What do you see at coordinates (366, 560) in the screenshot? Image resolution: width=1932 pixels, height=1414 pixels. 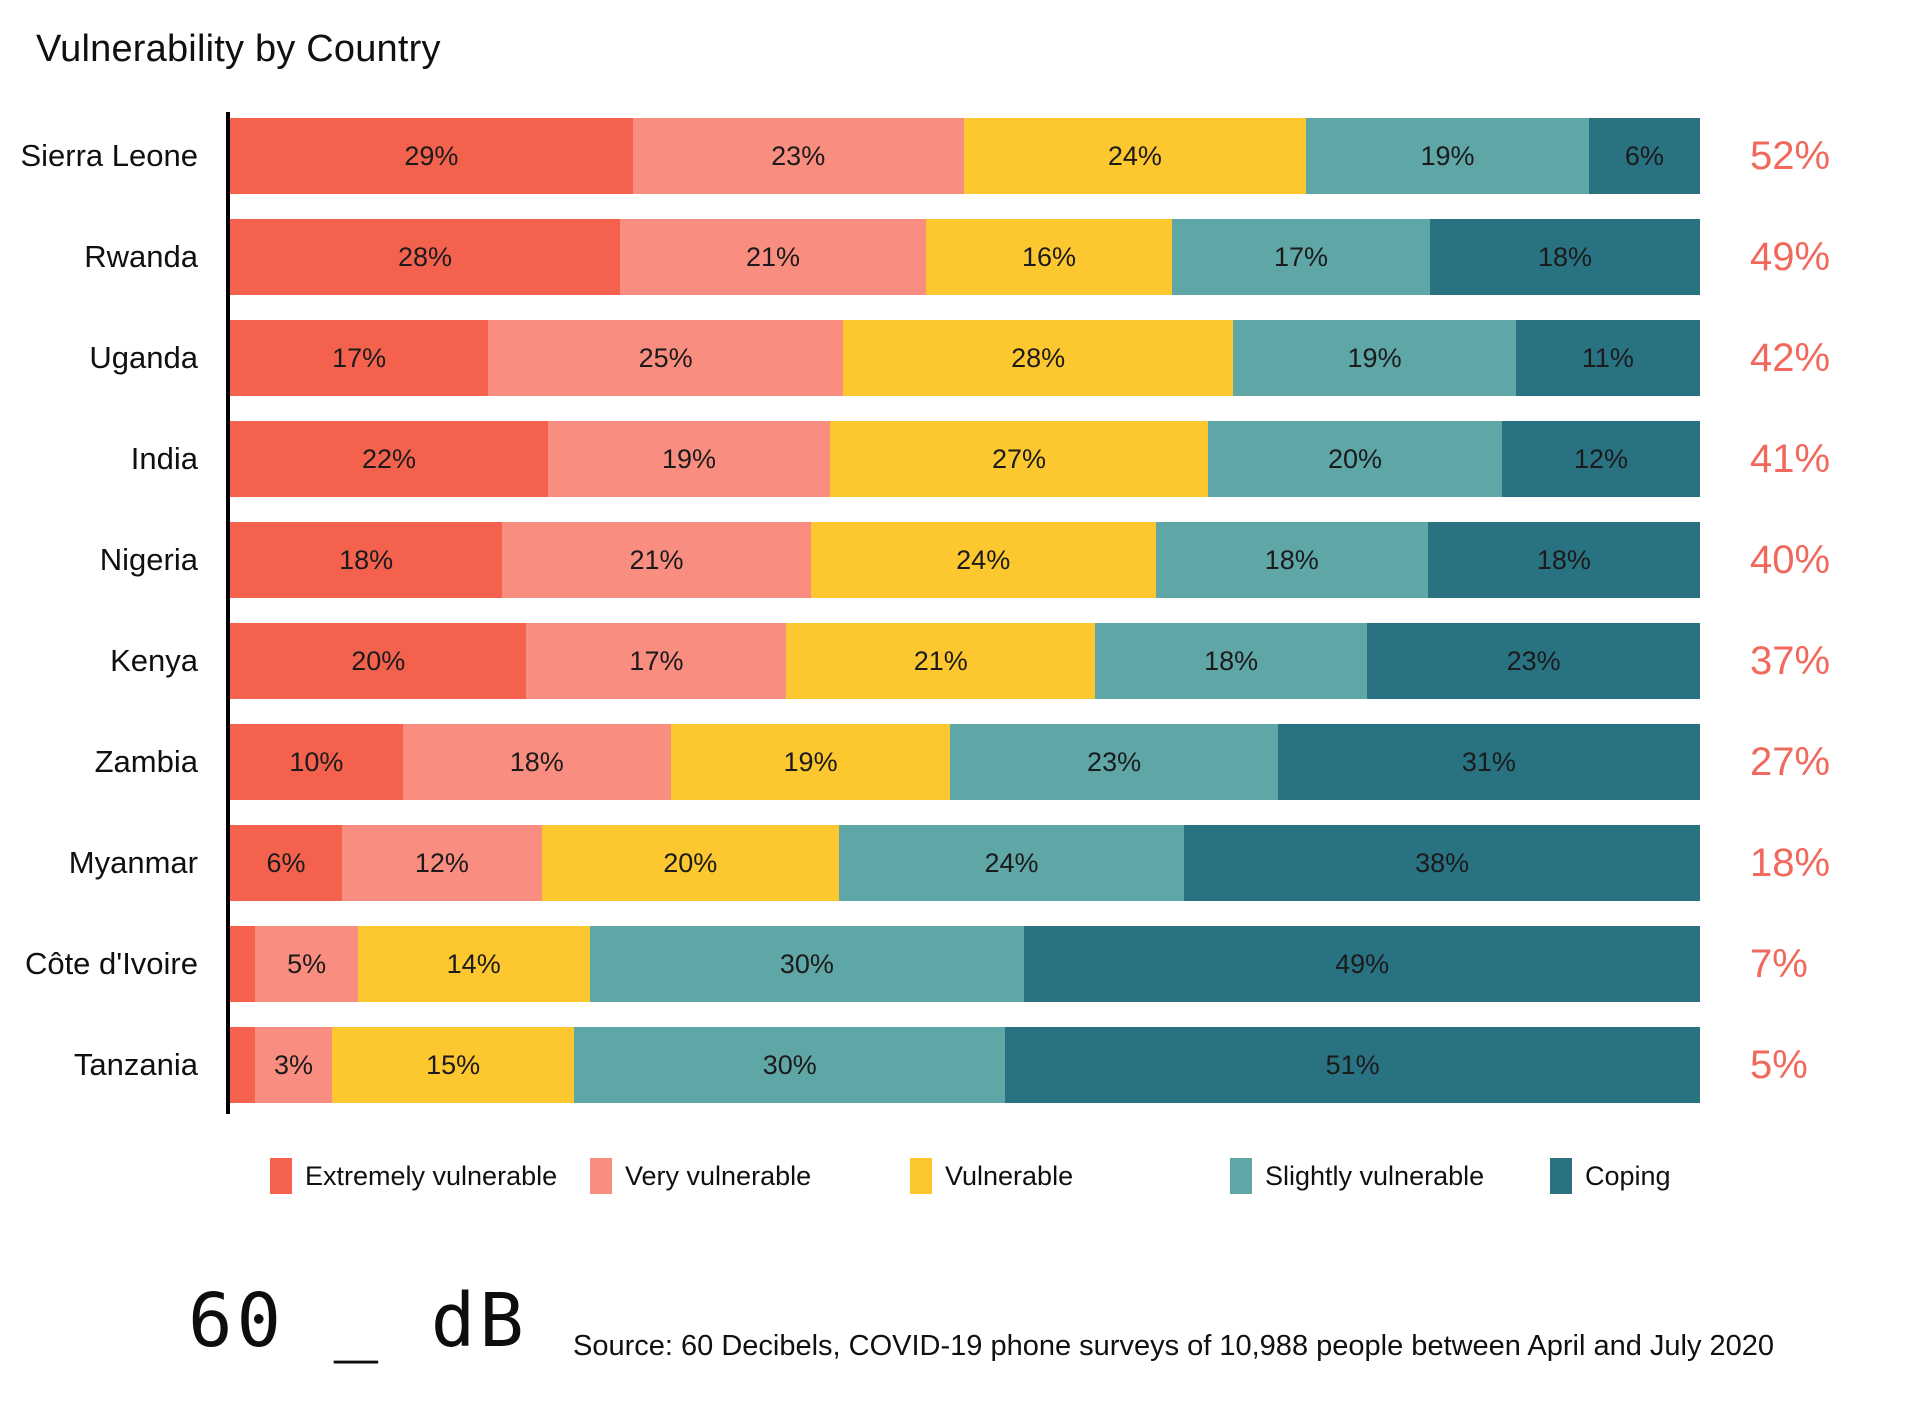 I see `segment-extremely-vulnerable: 18%` at bounding box center [366, 560].